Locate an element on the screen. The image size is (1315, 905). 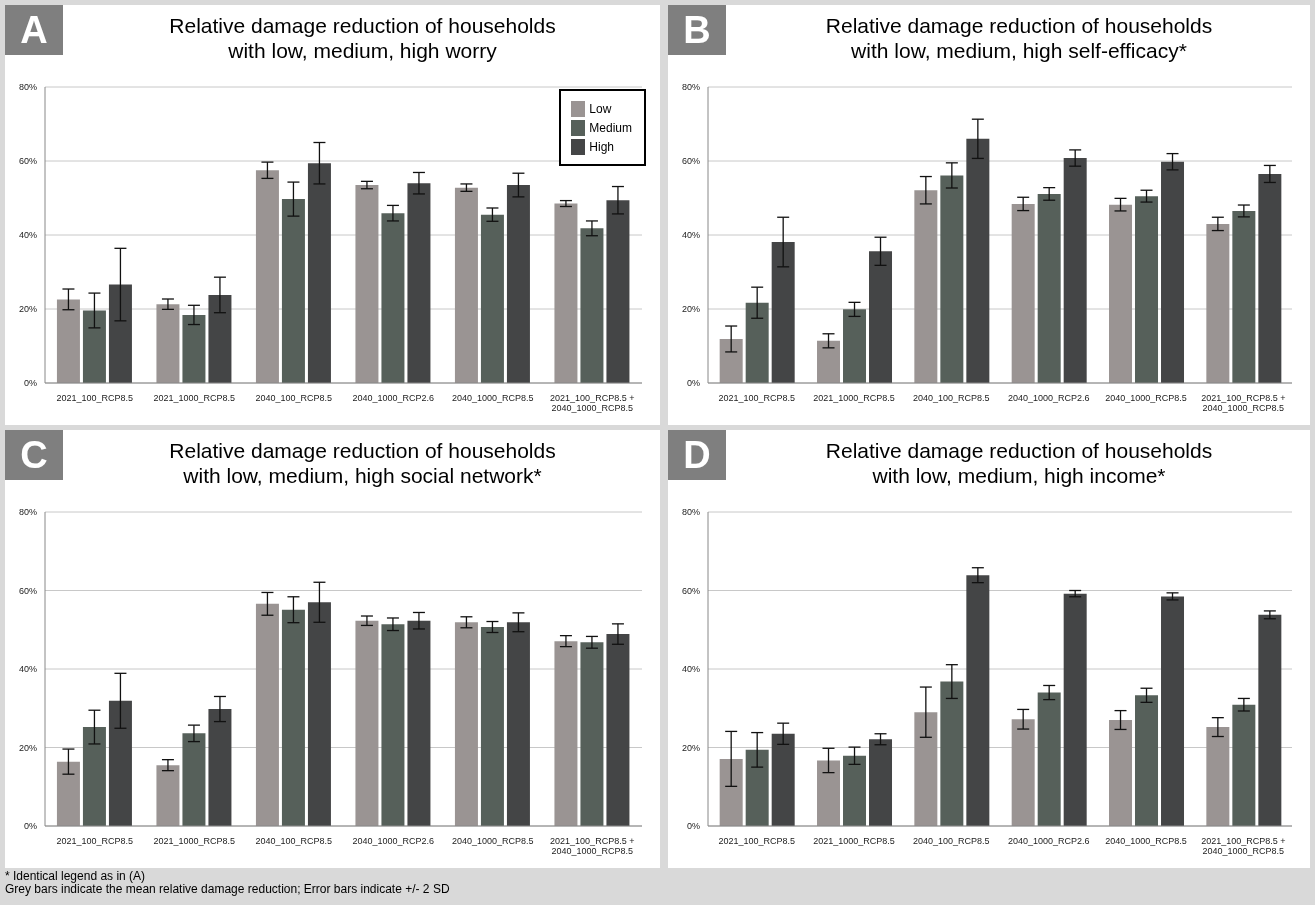
text: B is located at coordinates (697, 30).